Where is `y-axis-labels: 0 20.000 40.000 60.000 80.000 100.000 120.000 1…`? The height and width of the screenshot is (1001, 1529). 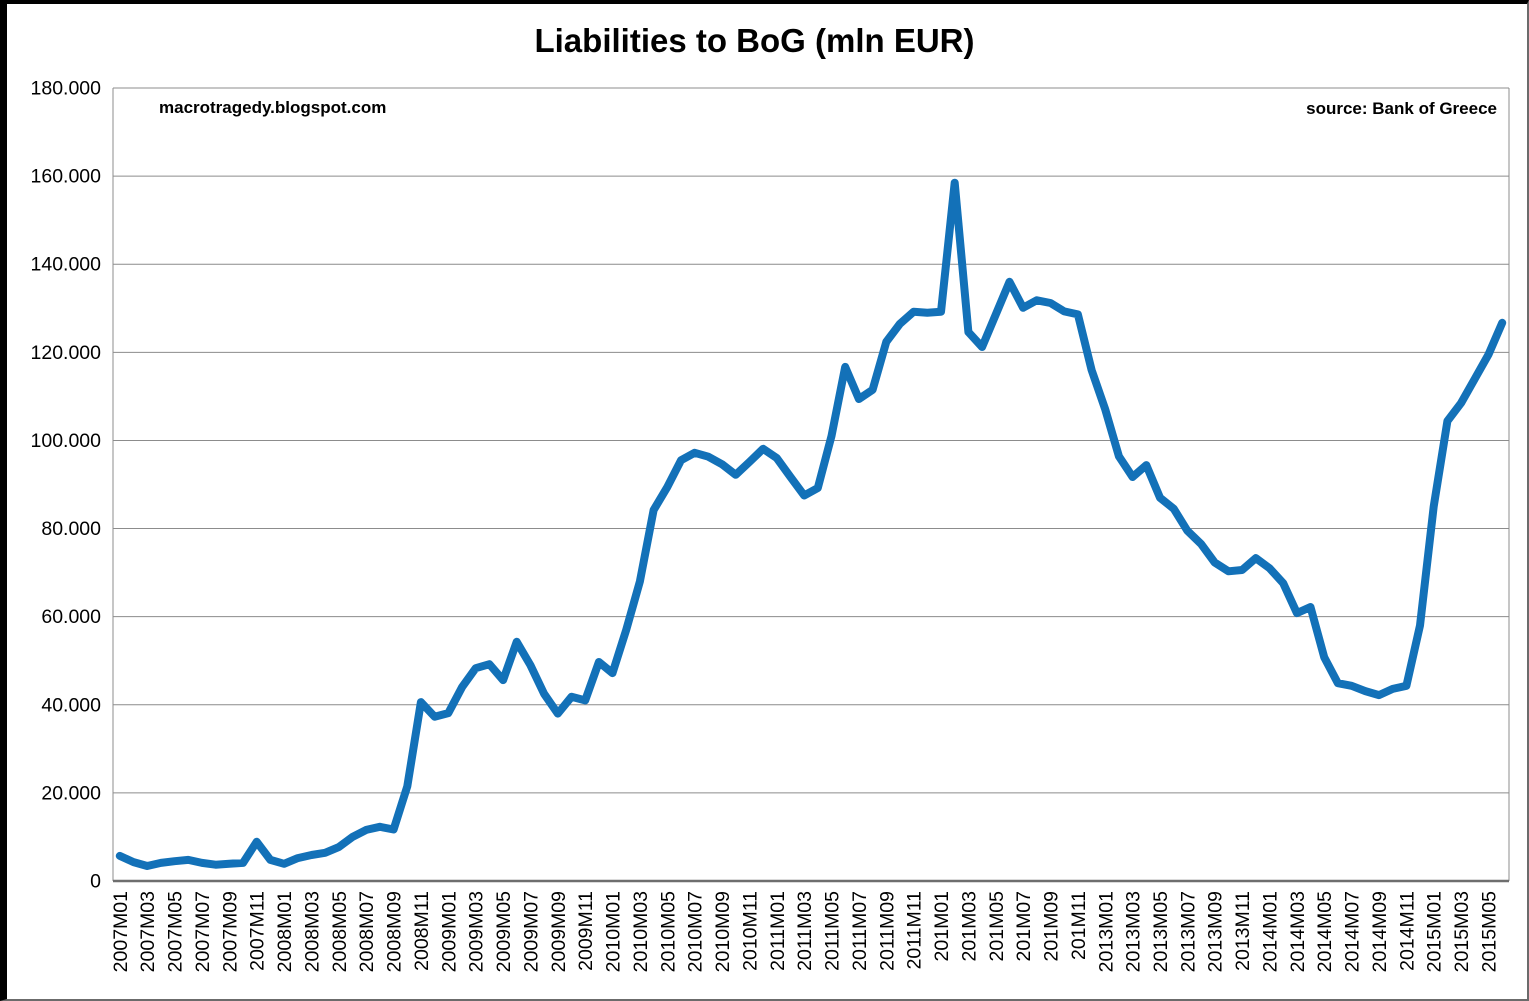
y-axis-labels: 0 20.000 40.000 60.000 80.000 100.000 120.000 1… is located at coordinates (66, 485).